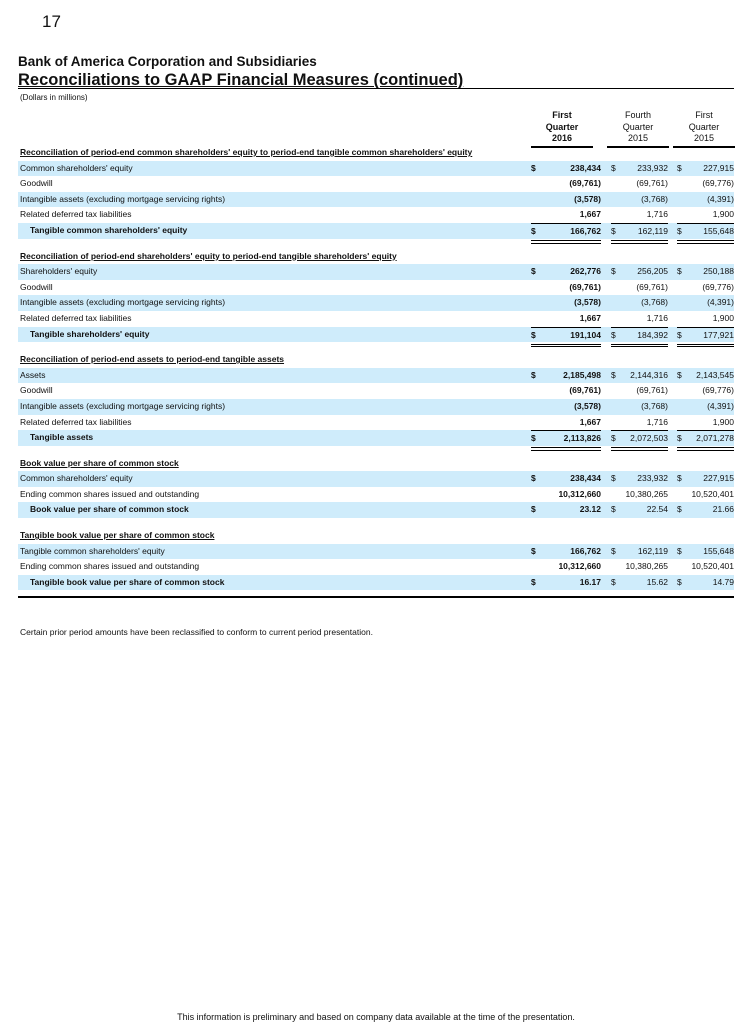 The height and width of the screenshot is (1034, 752). I want to click on cell-value: 162,119, so click(652, 230).